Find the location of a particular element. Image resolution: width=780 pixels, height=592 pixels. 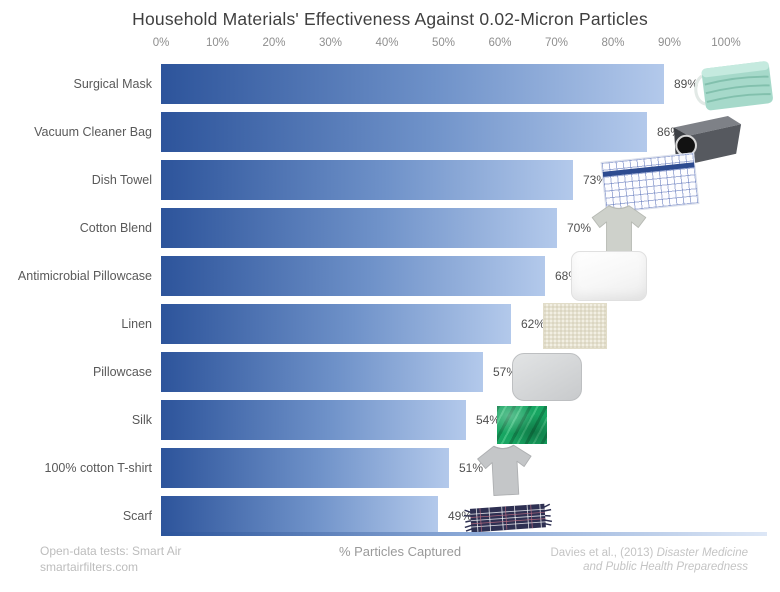

x-tick-100: 100% is located at coordinates (726, 43).